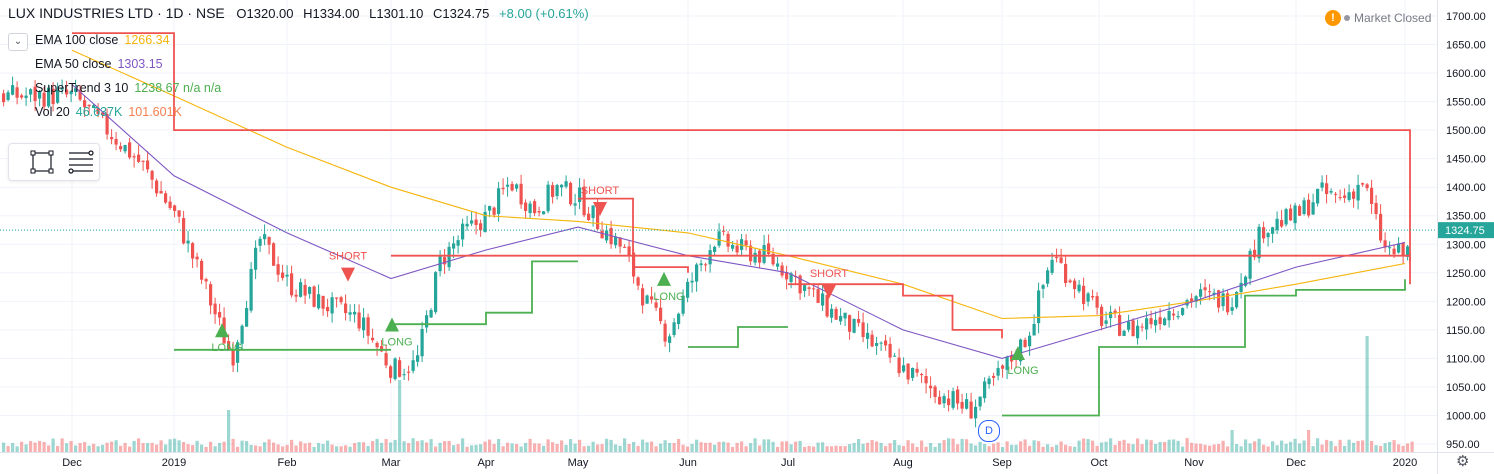  I want to click on dividend-marker: D, so click(989, 431).